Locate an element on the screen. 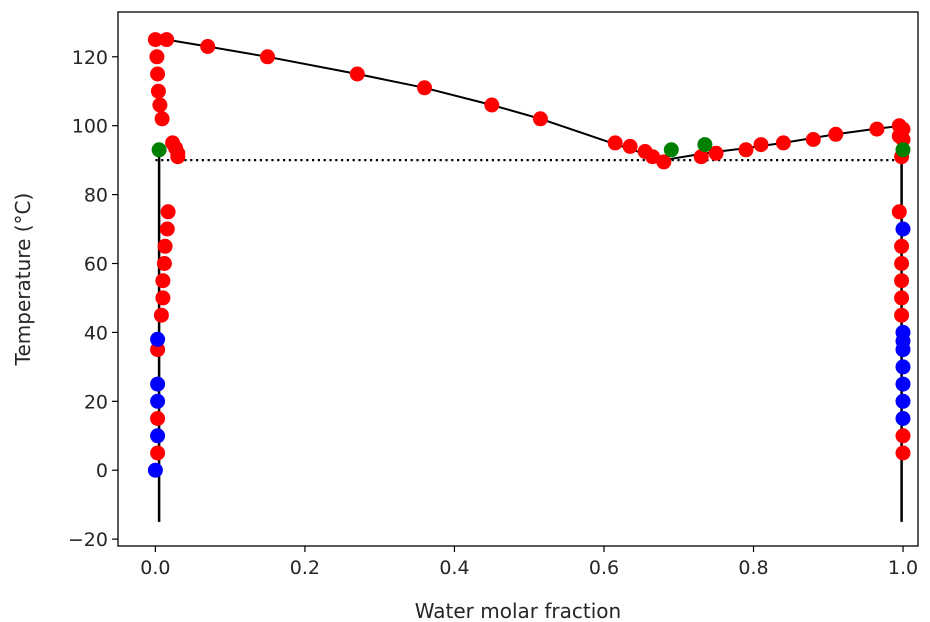 The width and height of the screenshot is (930, 622). y-tick-label: 20 is located at coordinates (96, 402).